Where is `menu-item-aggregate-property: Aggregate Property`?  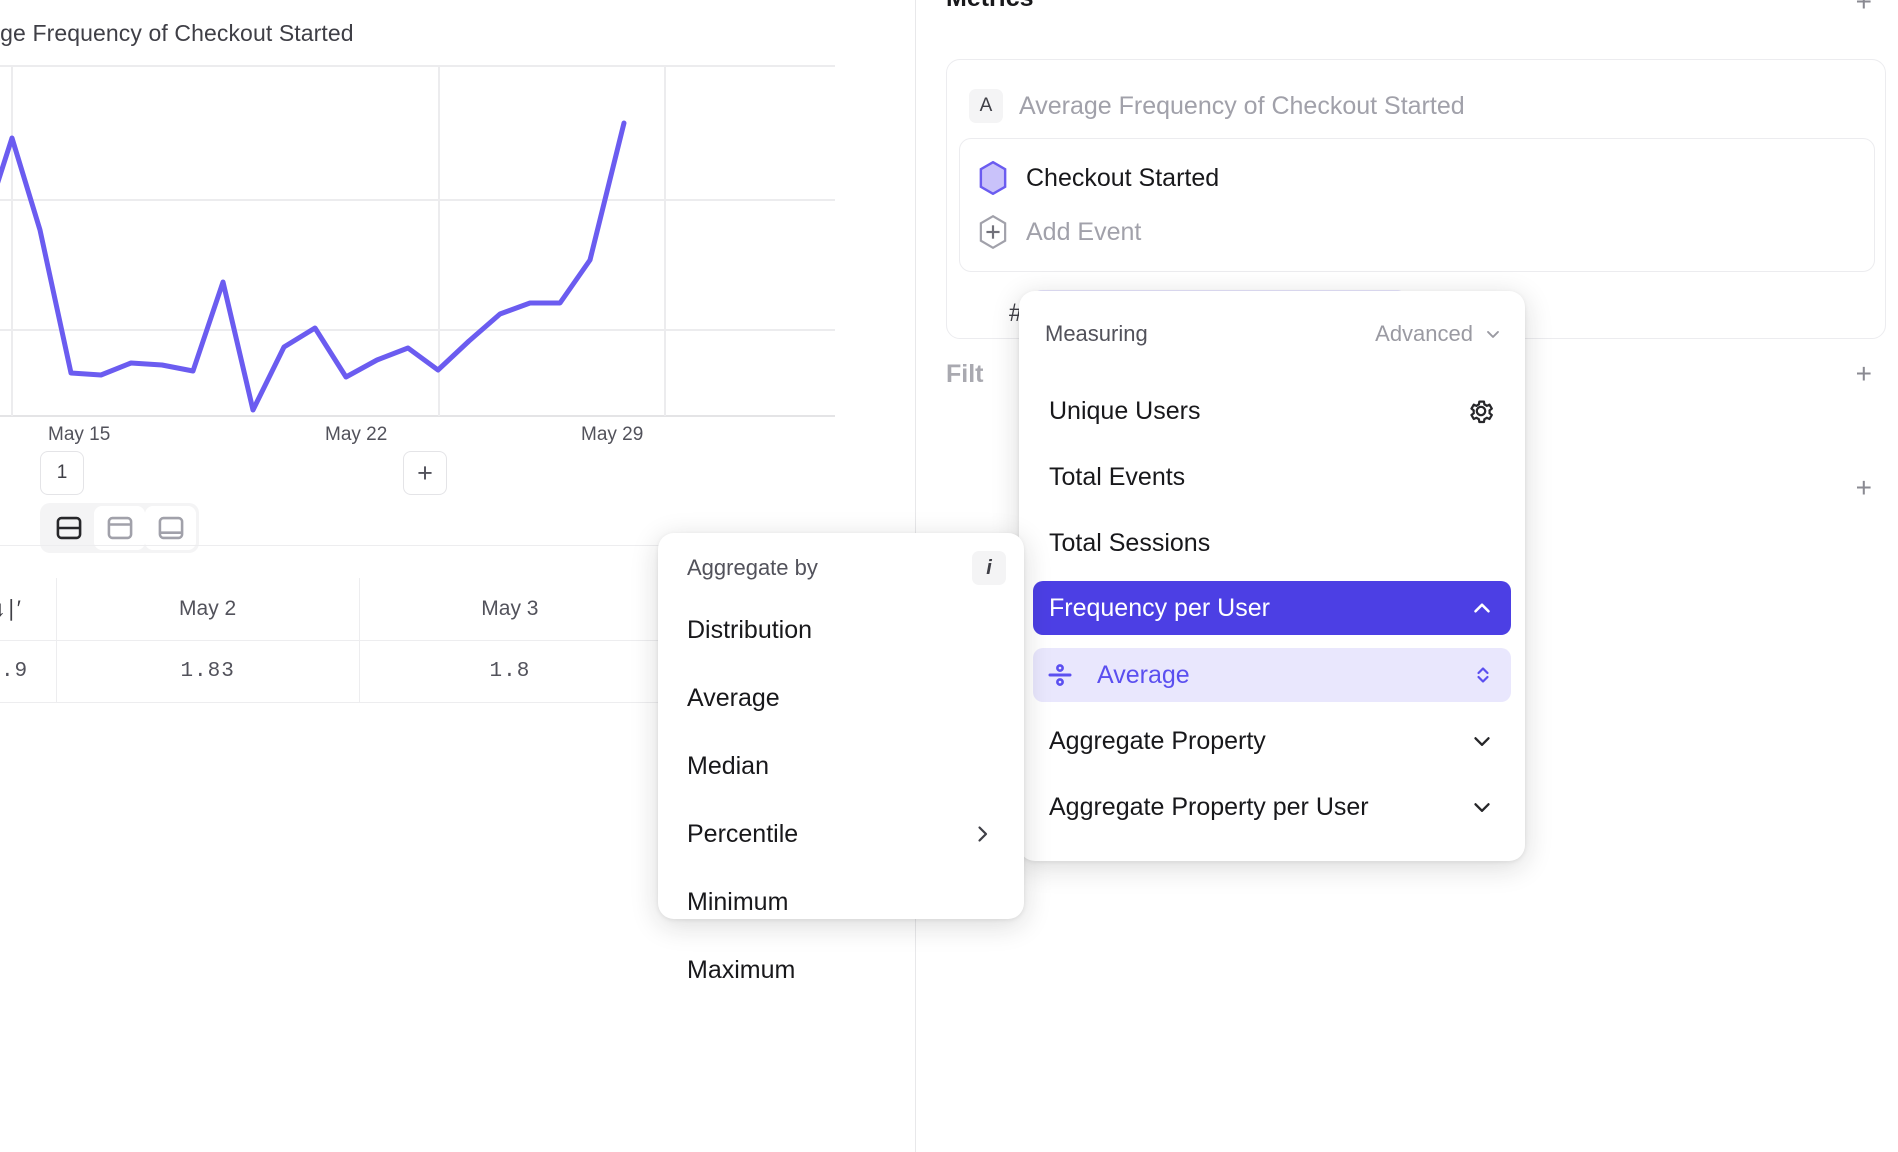 menu-item-aggregate-property: Aggregate Property is located at coordinates (1272, 741).